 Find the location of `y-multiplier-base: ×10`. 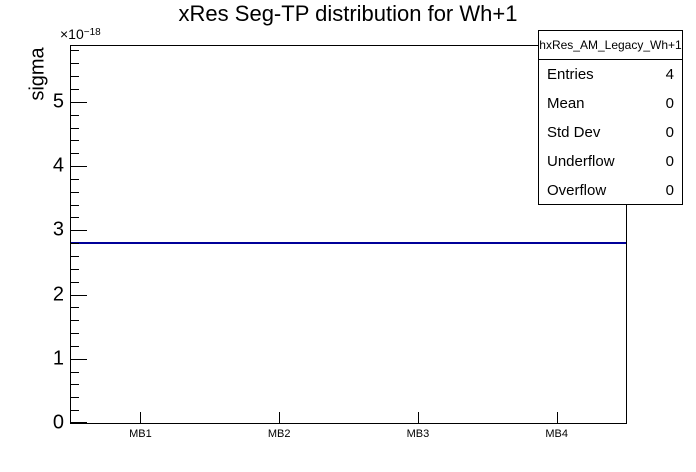

y-multiplier-base: ×10 is located at coordinates (72, 34).